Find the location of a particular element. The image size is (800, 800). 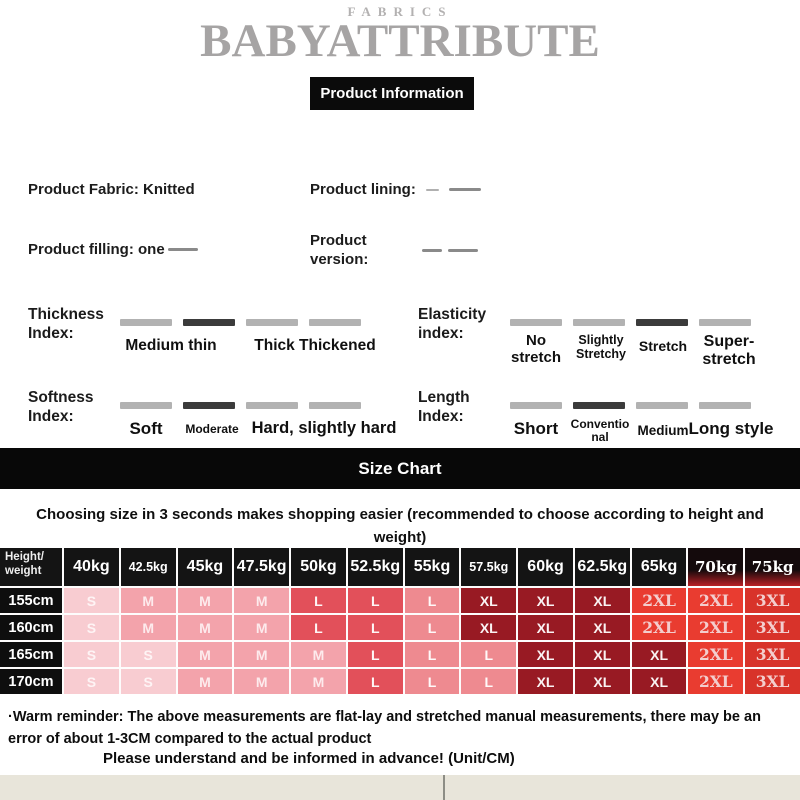

field-product-fabric: Product Fabric: Knitted is located at coordinates (111, 189).